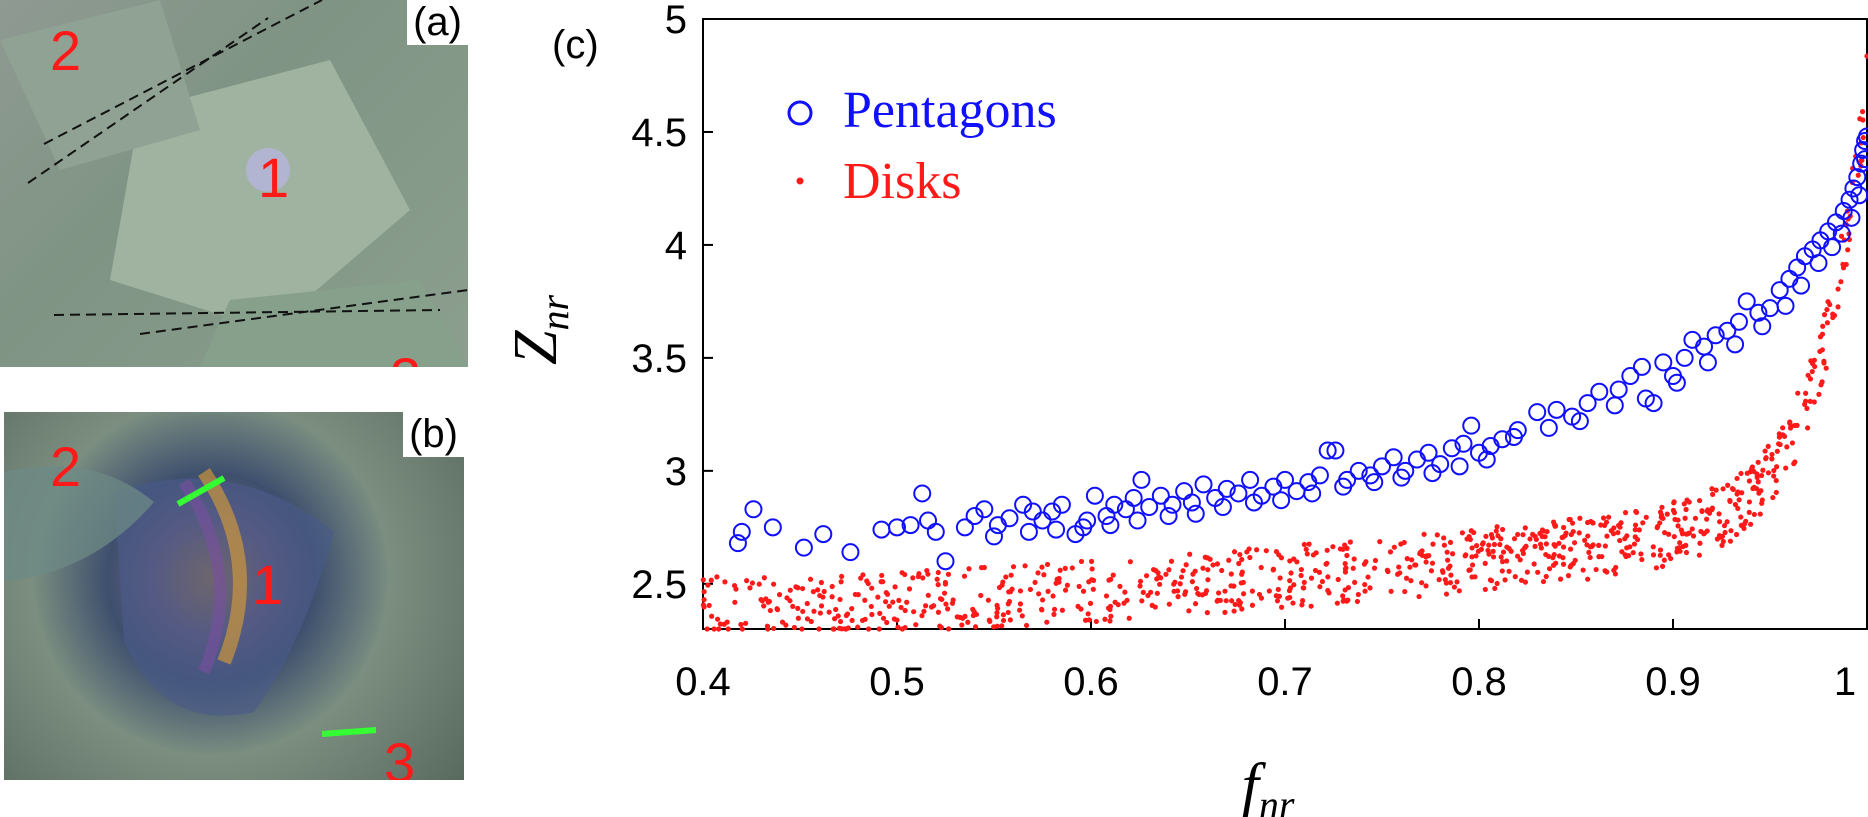 The width and height of the screenshot is (1868, 817). Describe the element at coordinates (268, 584) in the screenshot. I see `panel-b-number-1: 1` at that location.